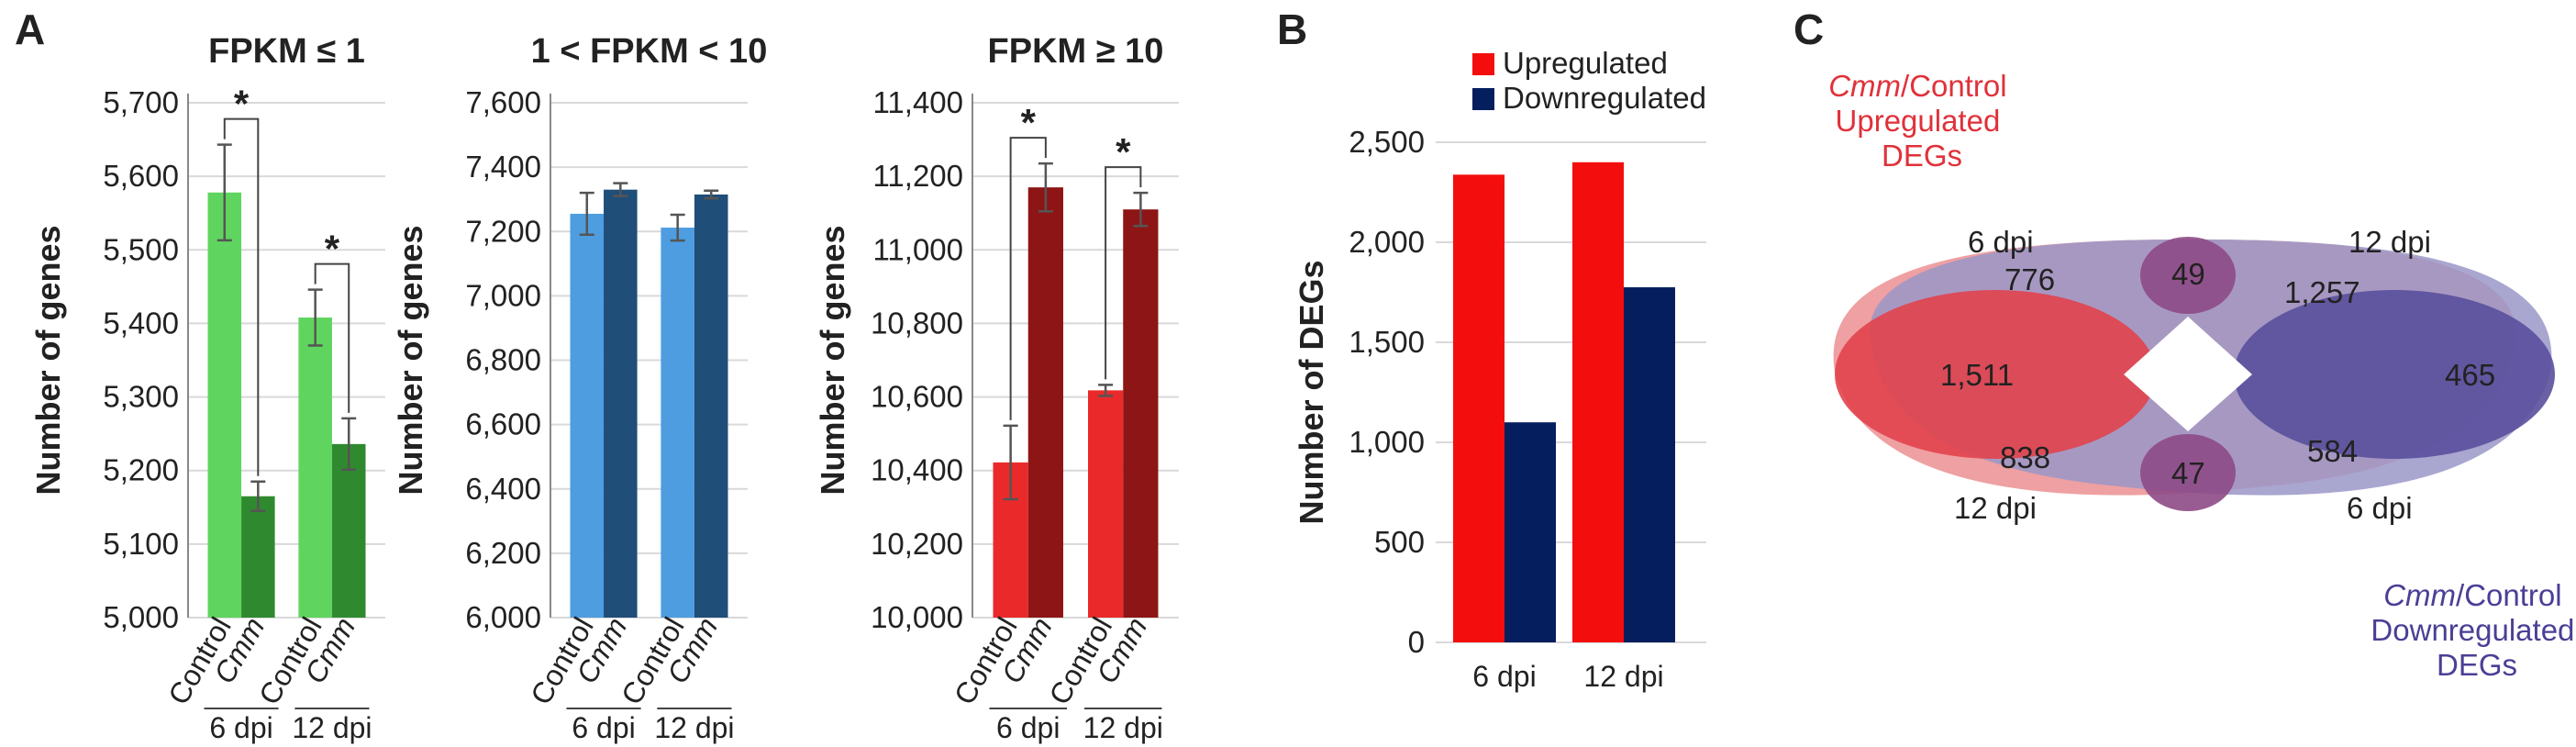 This screenshot has height=747, width=2576. I want to click on venn-up-title-cmm: Cmm, so click(1864, 86).